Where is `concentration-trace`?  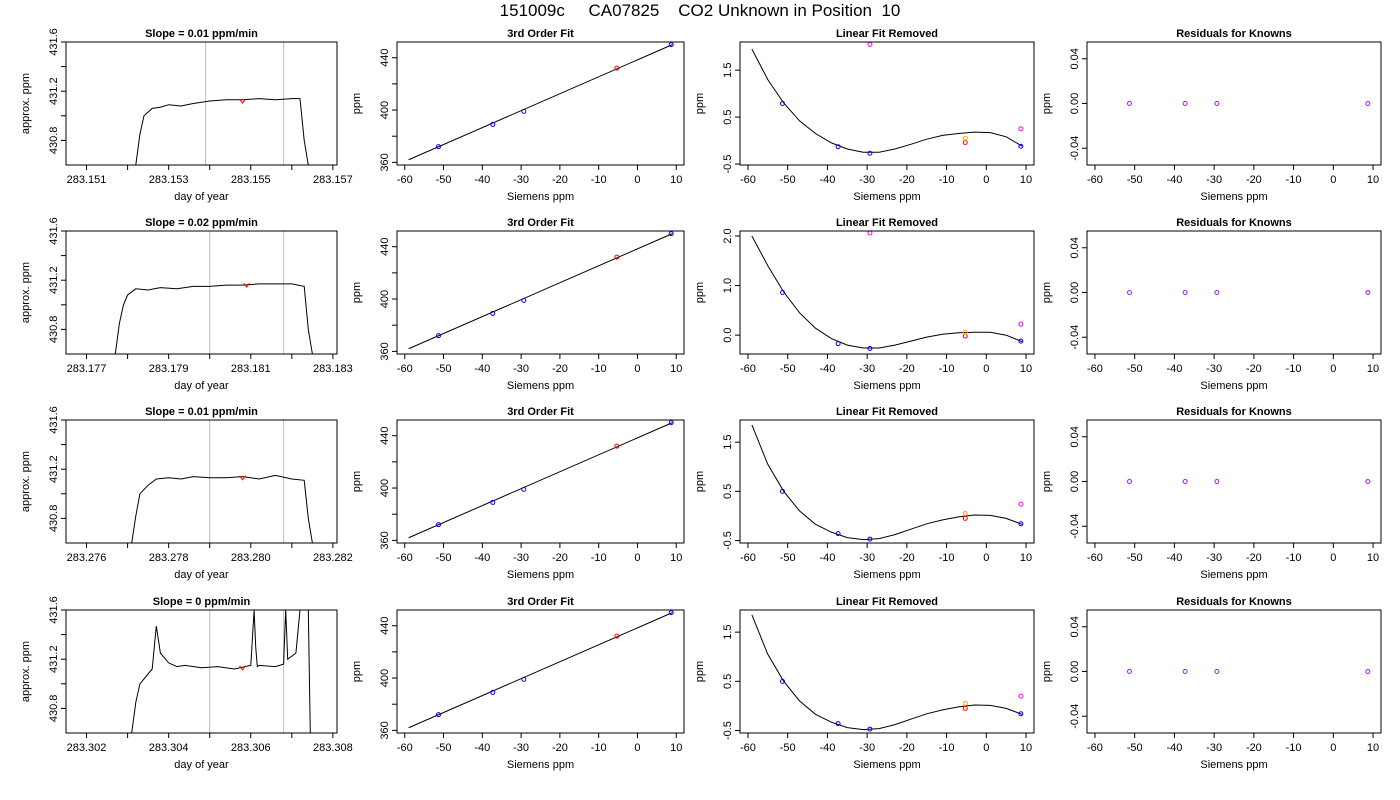 concentration-trace is located at coordinates (222, 671).